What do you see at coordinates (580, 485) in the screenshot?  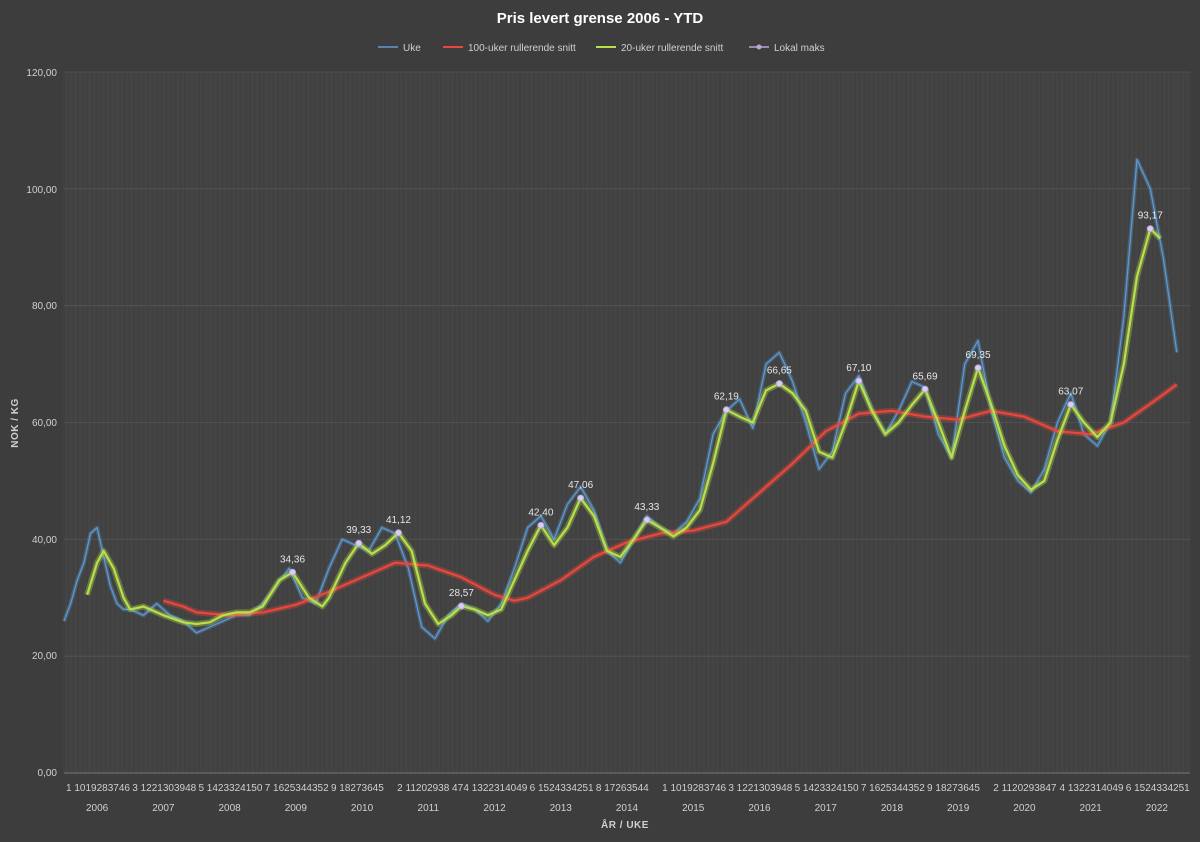 I see `local-max-label: 47,06` at bounding box center [580, 485].